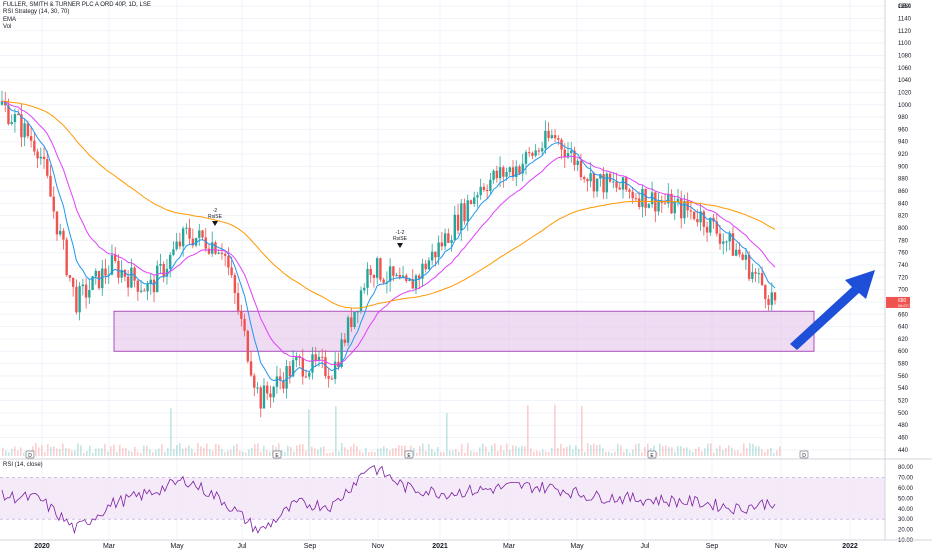  Describe the element at coordinates (903, 180) in the screenshot. I see `price-tick: 880` at that location.